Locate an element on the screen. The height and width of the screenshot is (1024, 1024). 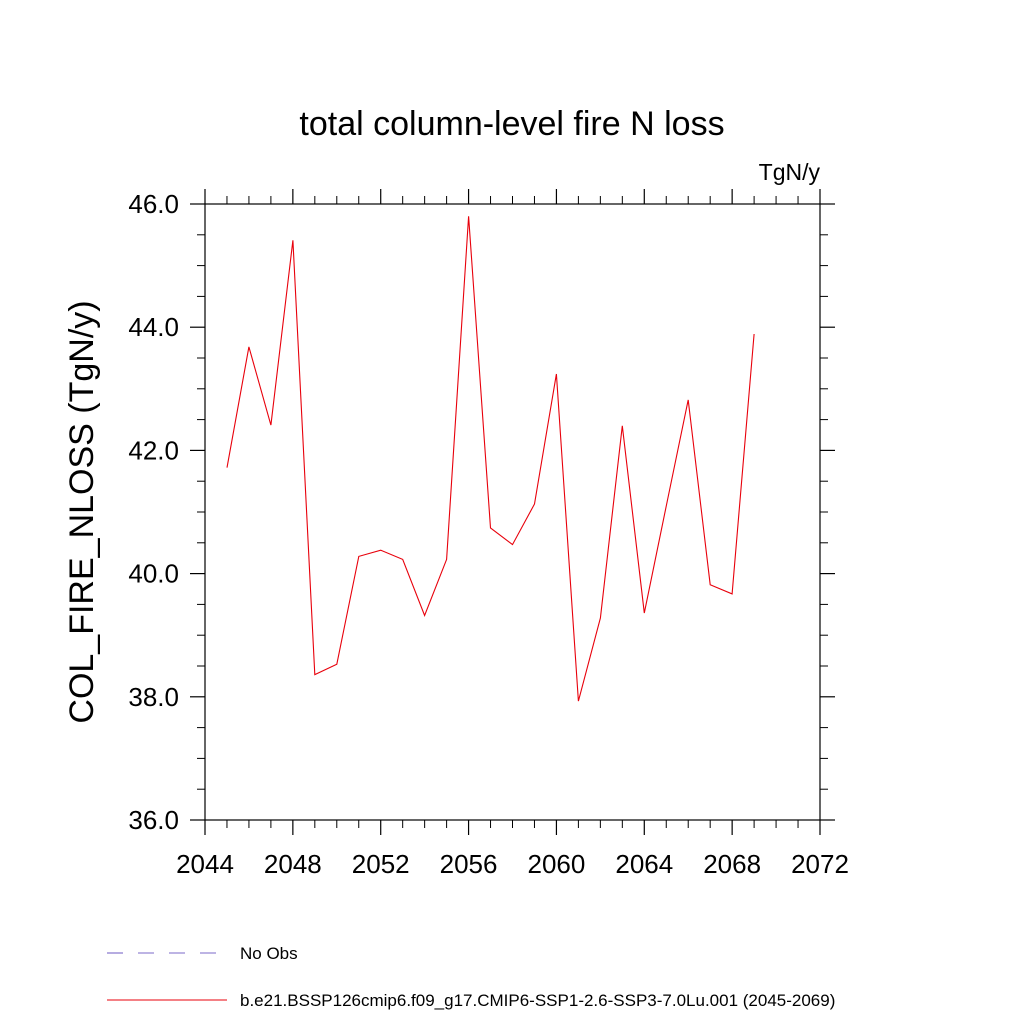
x-tick-label: 2060 is located at coordinates (557, 864).